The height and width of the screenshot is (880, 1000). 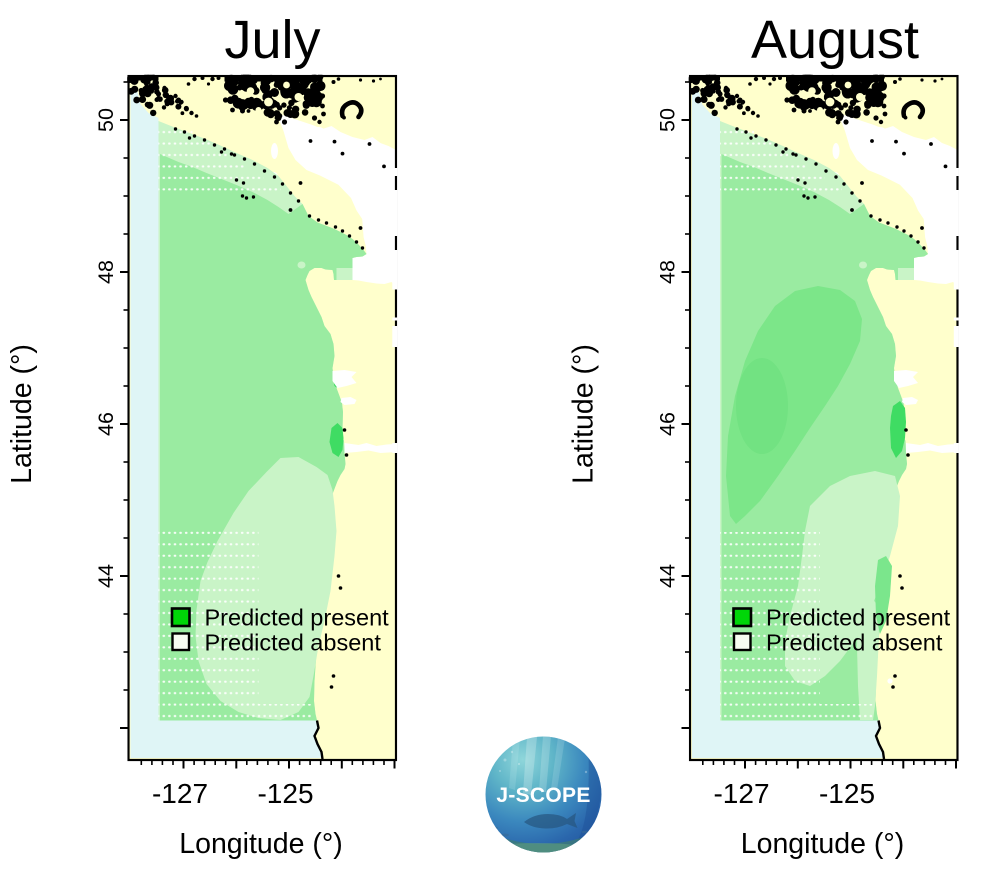 What do you see at coordinates (835, 40) in the screenshot?
I see `svg-text: August` at bounding box center [835, 40].